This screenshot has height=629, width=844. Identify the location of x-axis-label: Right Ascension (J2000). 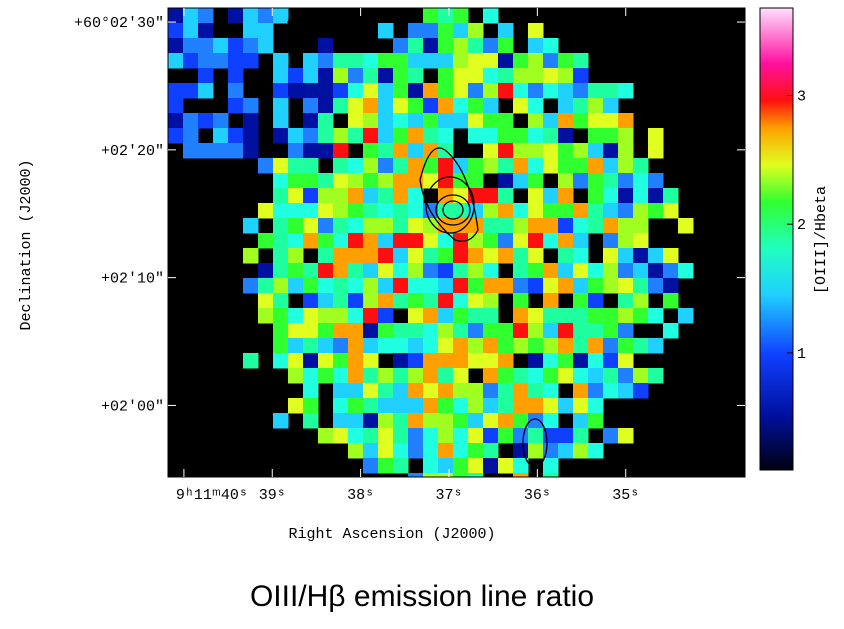
(391, 534).